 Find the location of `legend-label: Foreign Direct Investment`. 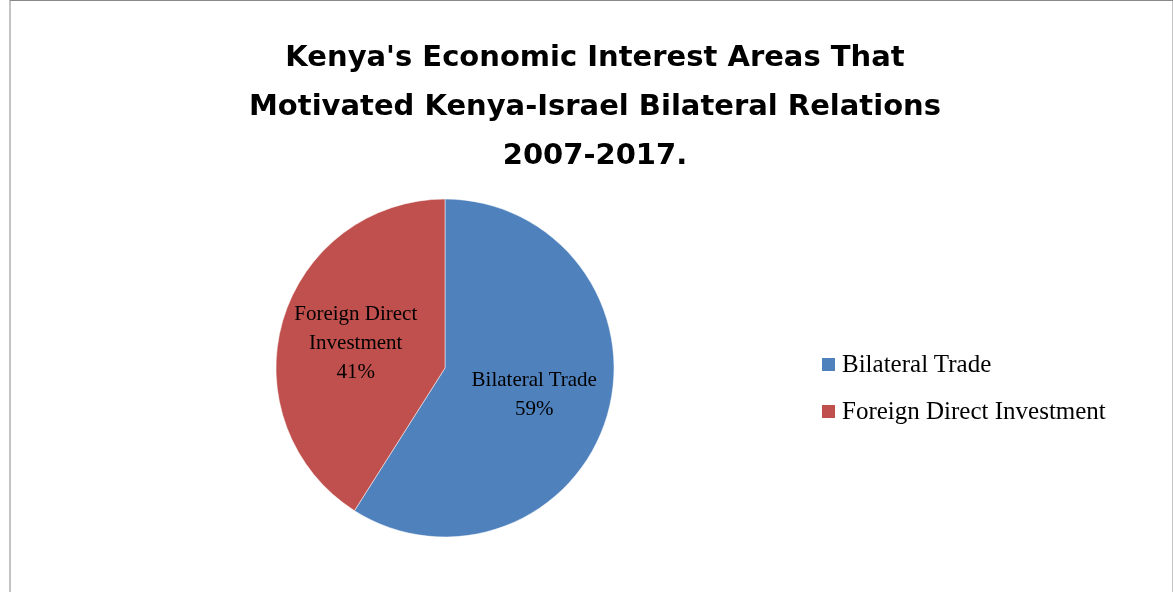

legend-label: Foreign Direct Investment is located at coordinates (974, 410).